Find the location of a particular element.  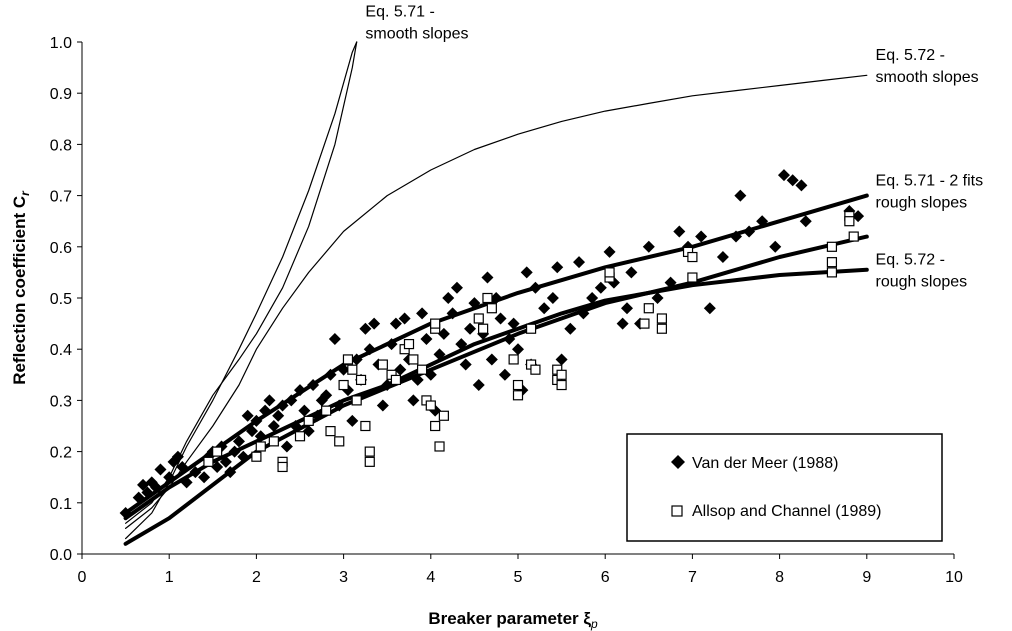

annotation-label: Eq. 5.71 - 2 fits rough slopes is located at coordinates (930, 191).